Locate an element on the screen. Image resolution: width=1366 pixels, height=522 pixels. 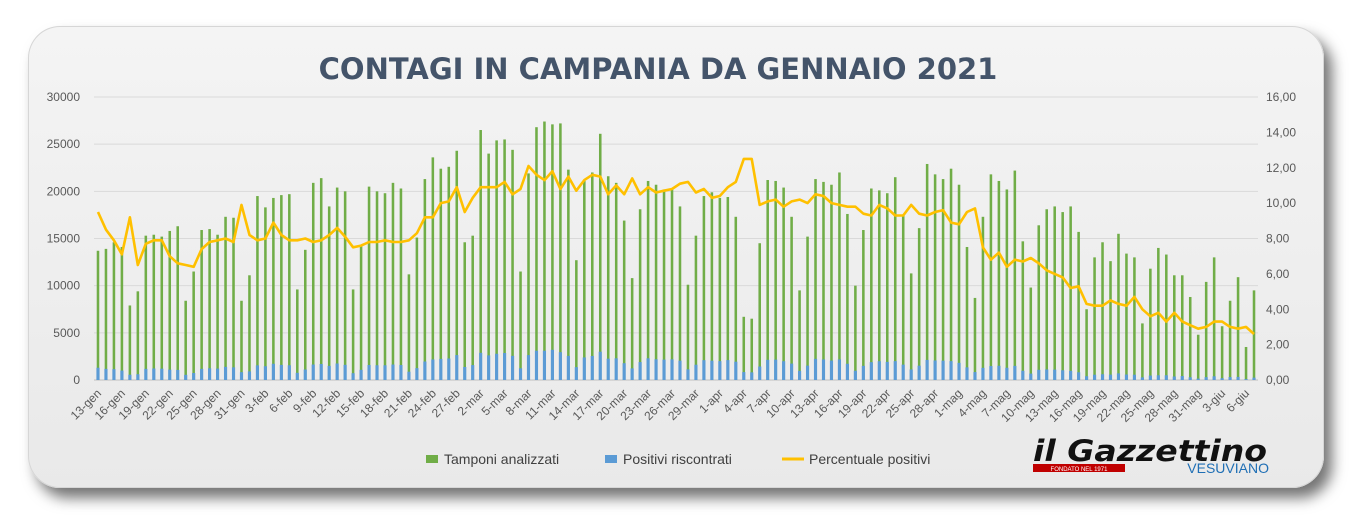
chart-title: CONTAGI IN CAMPANIA DA GENNAIO 2021 is located at coordinates (658, 69).